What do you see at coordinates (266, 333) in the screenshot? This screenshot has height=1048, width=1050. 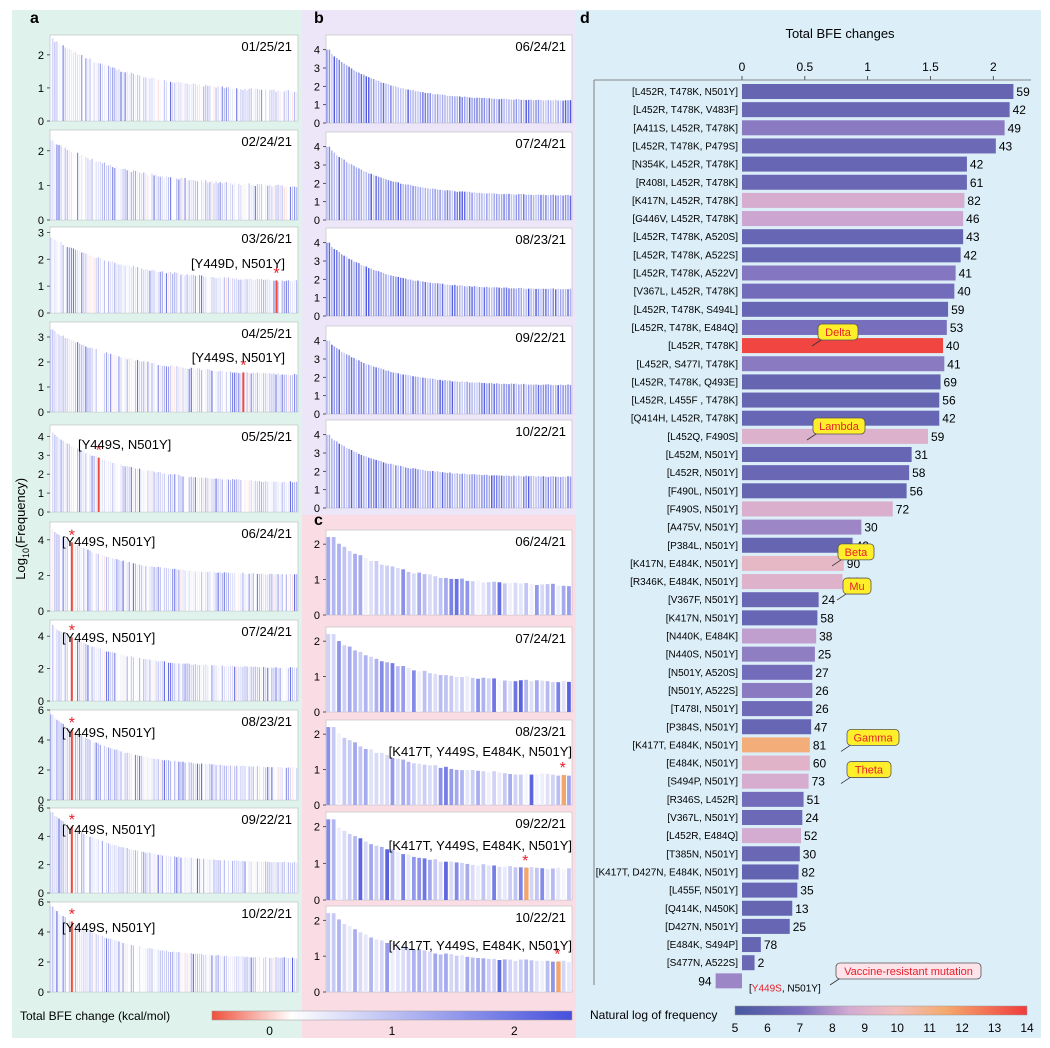 I see `date-label: 04/25/21` at bounding box center [266, 333].